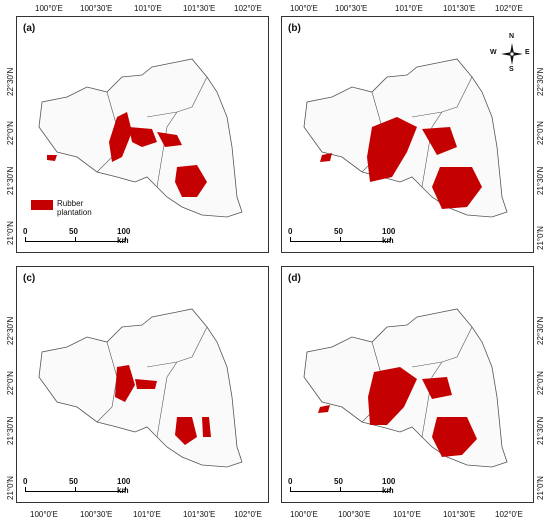 The height and width of the screenshot is (523, 550). I want to click on map-a-svg, so click(140, 138).